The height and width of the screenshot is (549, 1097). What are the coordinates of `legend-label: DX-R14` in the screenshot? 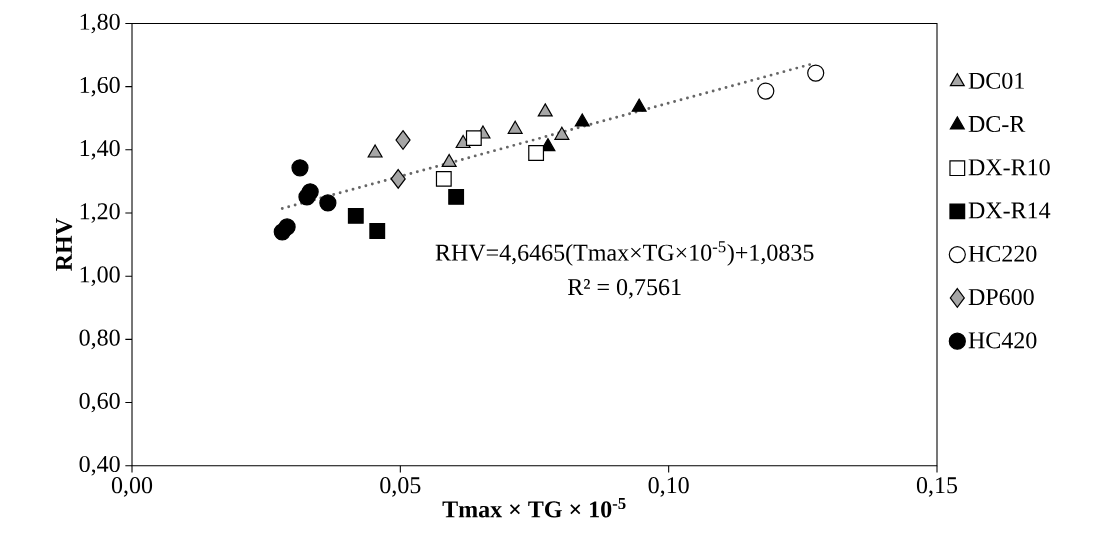 It's located at (1009, 210).